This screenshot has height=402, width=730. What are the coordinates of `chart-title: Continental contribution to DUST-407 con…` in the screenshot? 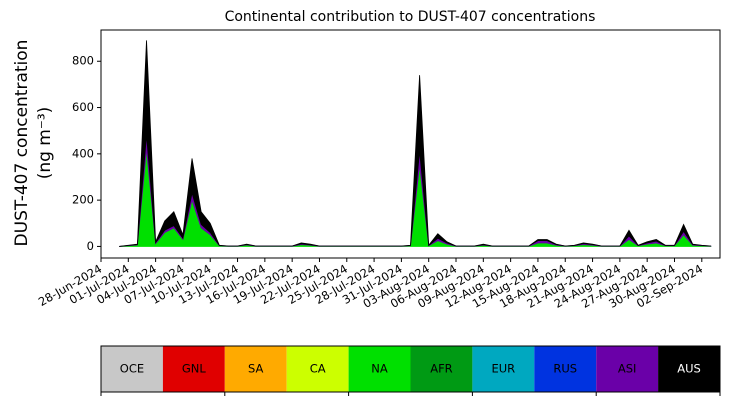 It's located at (410, 17).